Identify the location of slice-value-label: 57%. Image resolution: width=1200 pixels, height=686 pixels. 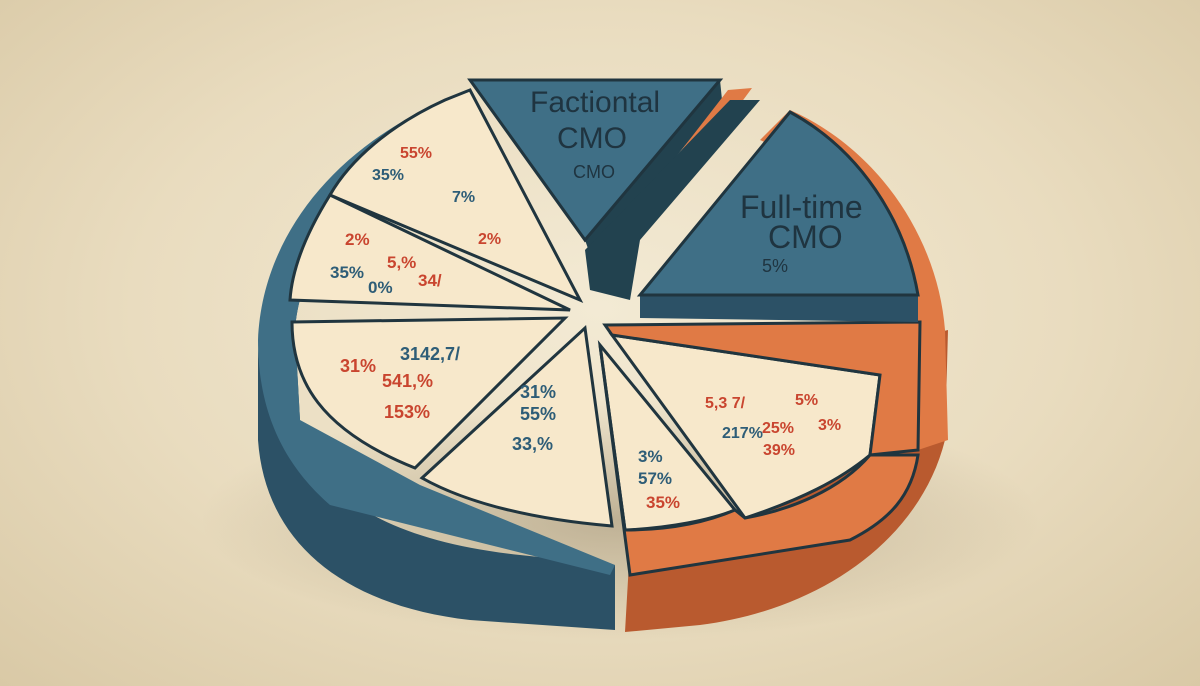
(655, 478).